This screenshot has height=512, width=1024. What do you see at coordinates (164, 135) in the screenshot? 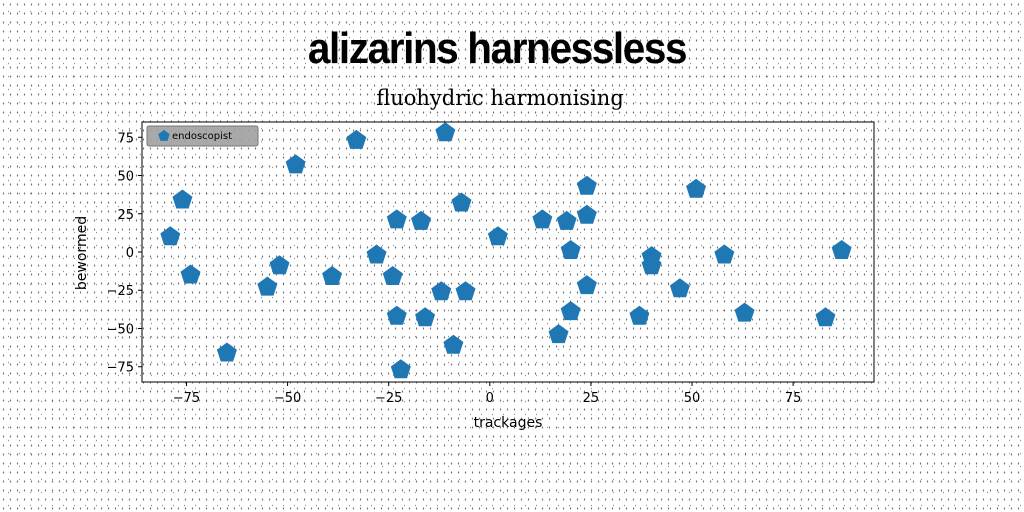
I see `legend-marker` at bounding box center [164, 135].